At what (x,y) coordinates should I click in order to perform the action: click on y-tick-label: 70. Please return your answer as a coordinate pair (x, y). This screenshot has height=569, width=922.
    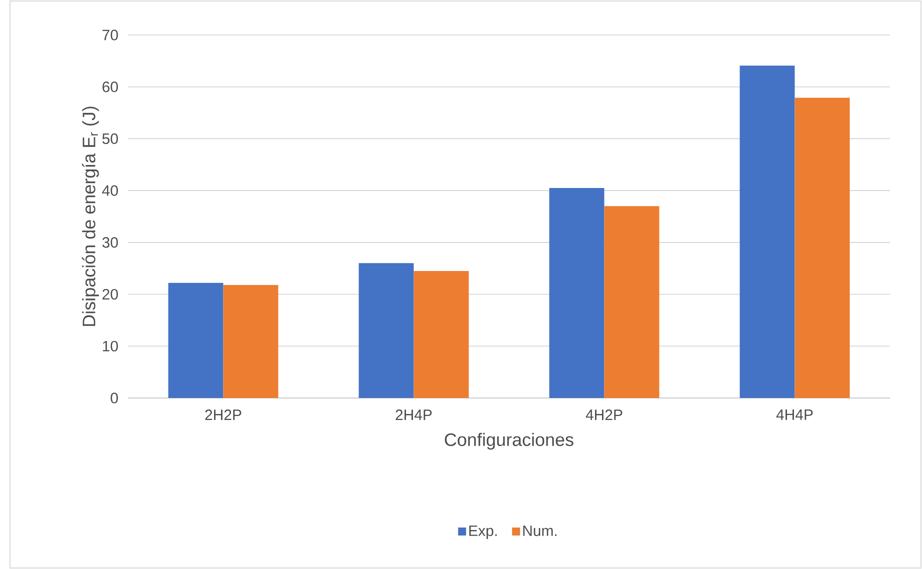
    Looking at the image, I should click on (110, 35).